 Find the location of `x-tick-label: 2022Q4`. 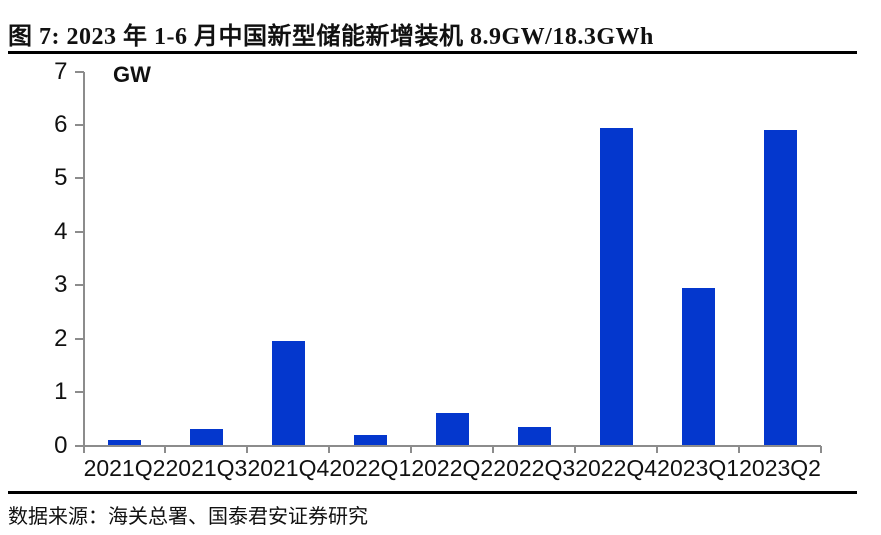

x-tick-label: 2022Q4 is located at coordinates (616, 467).